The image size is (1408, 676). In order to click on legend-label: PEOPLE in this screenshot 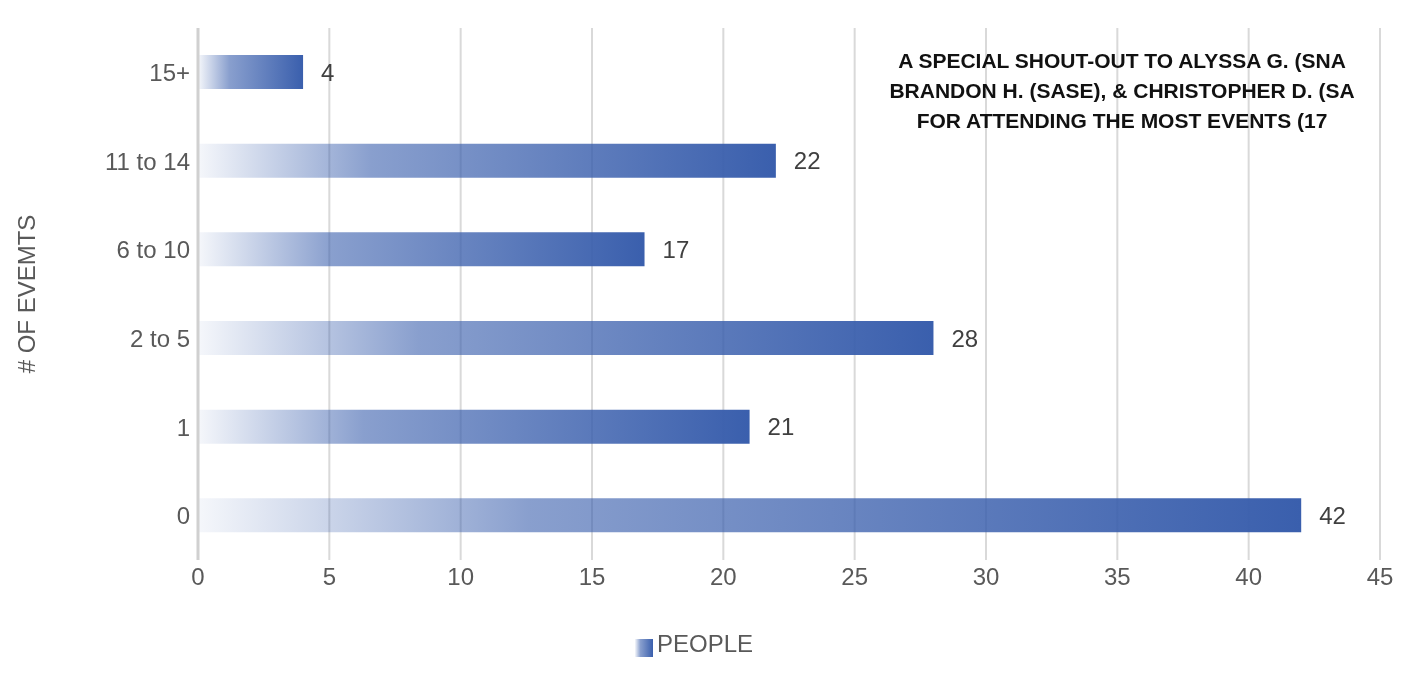, I will do `click(705, 643)`.